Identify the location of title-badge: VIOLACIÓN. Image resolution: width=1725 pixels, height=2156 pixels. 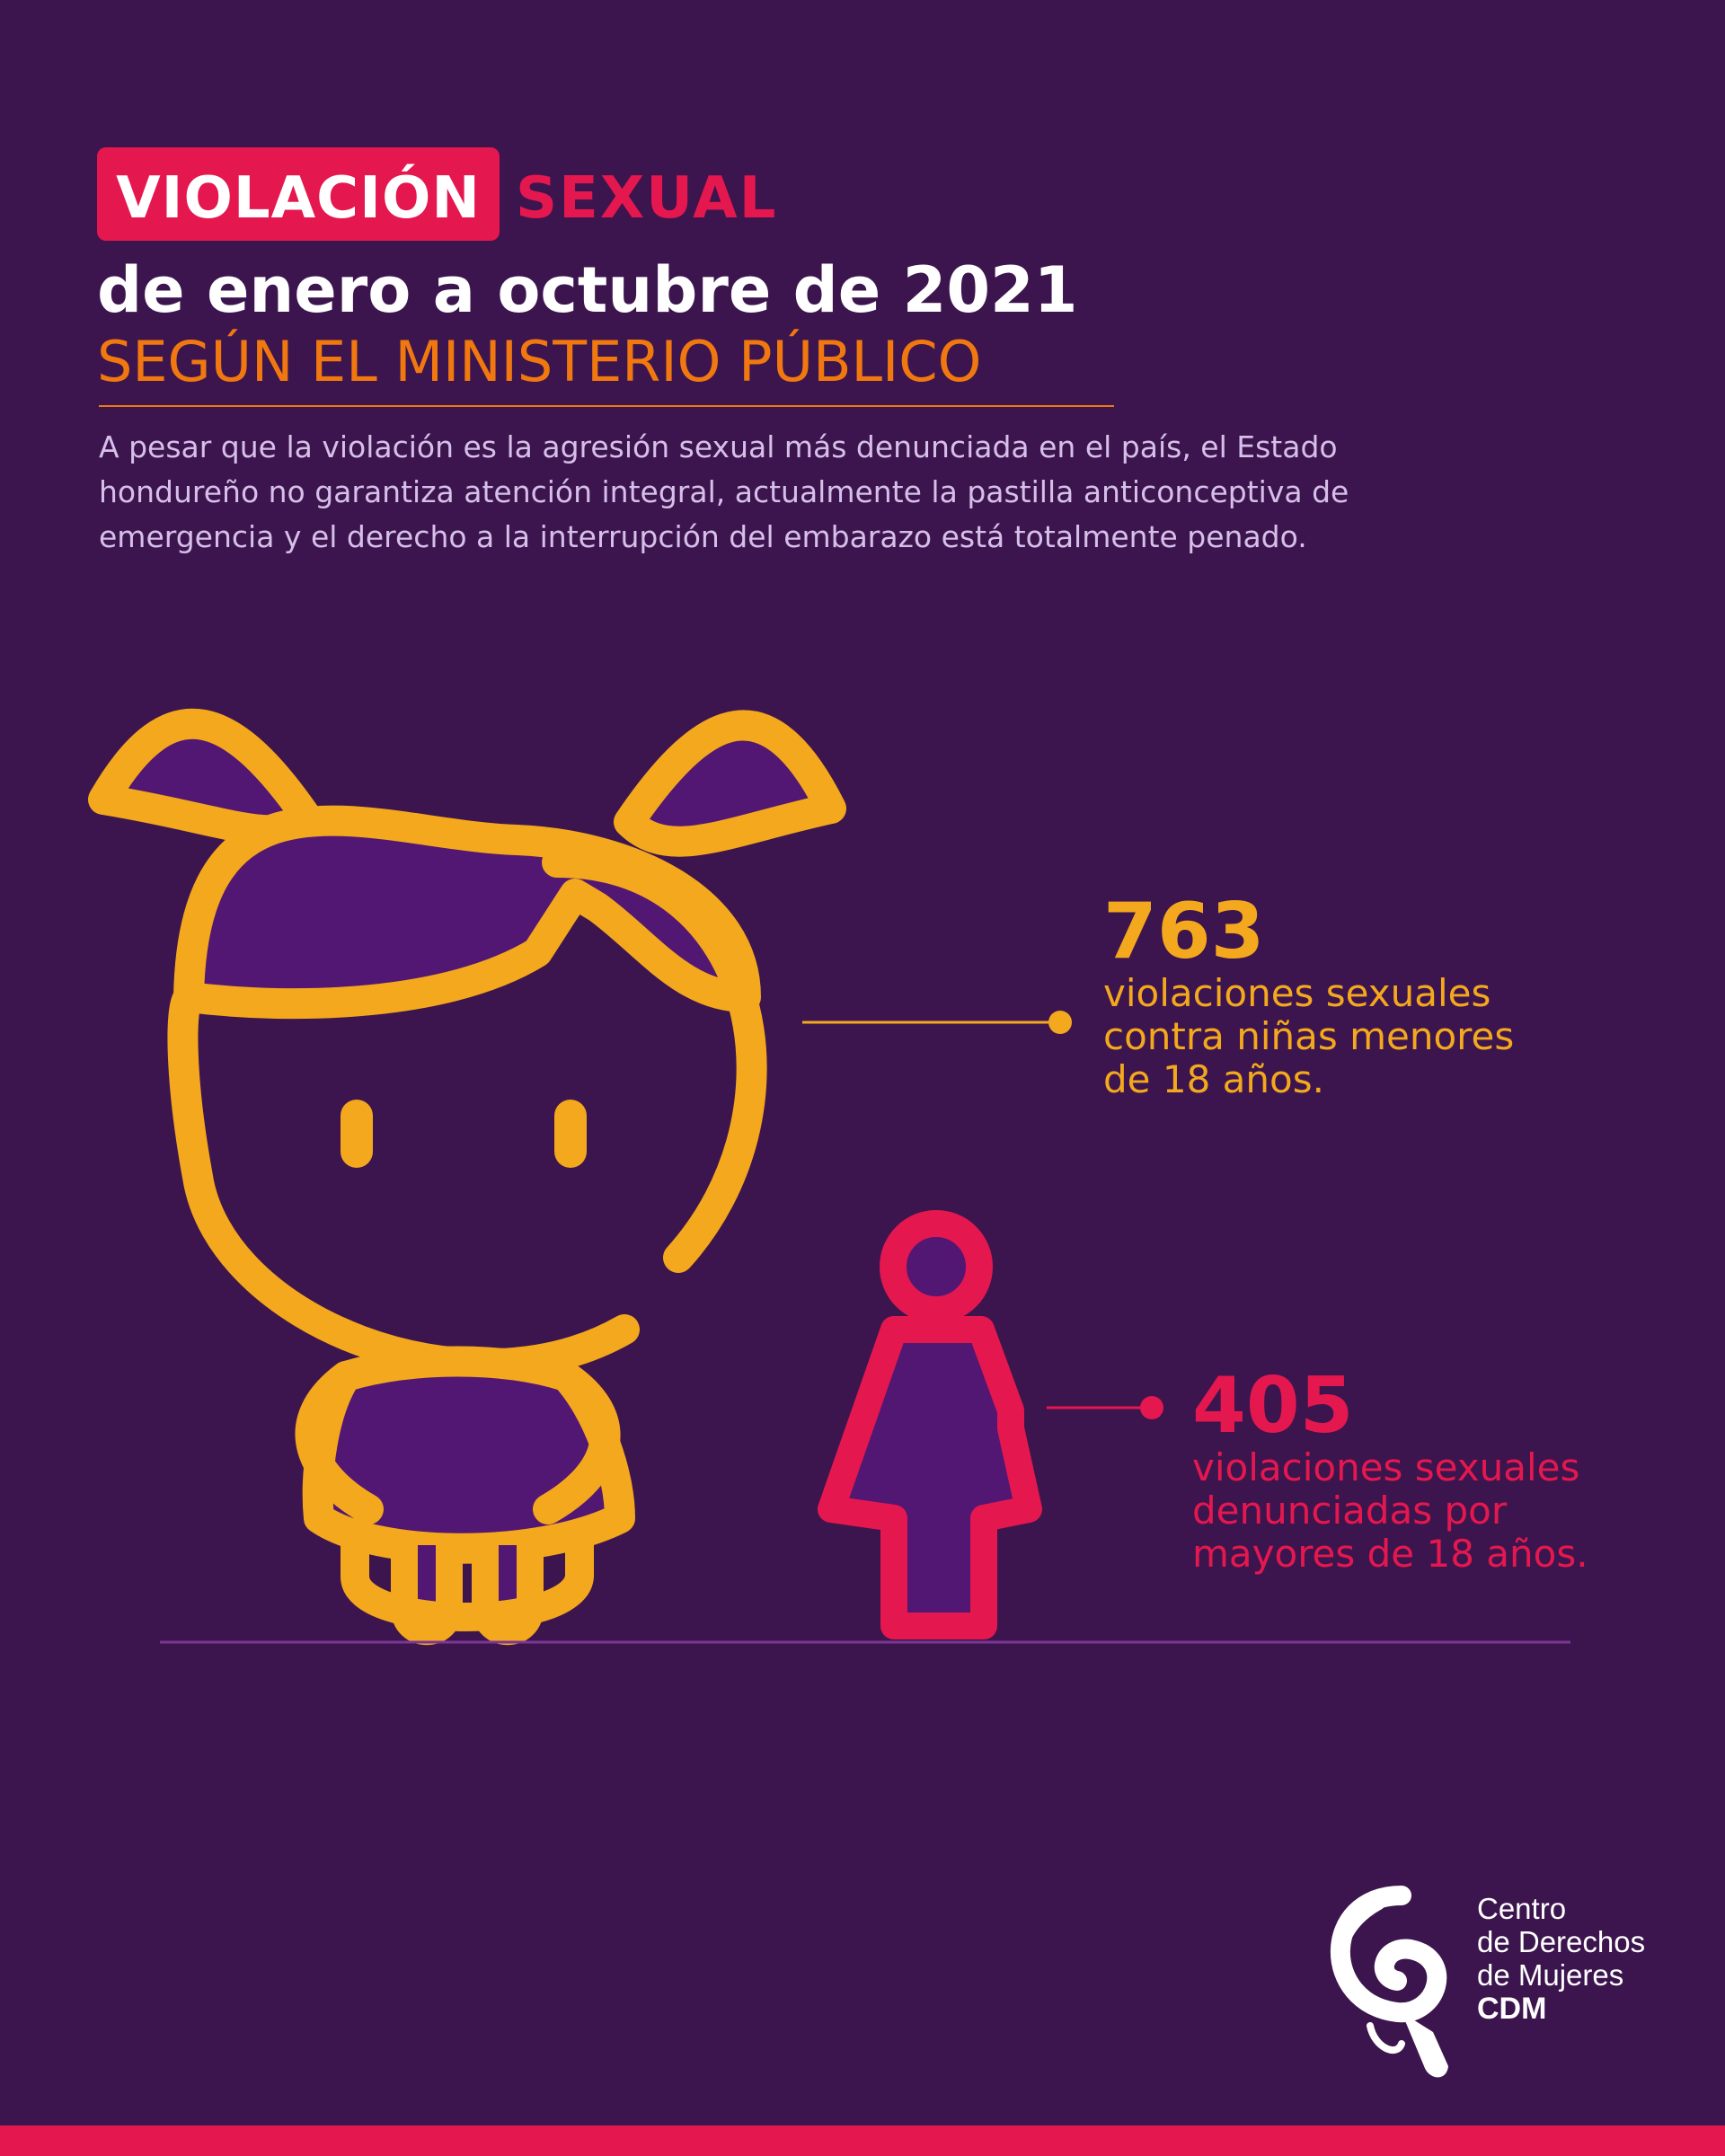
(298, 194).